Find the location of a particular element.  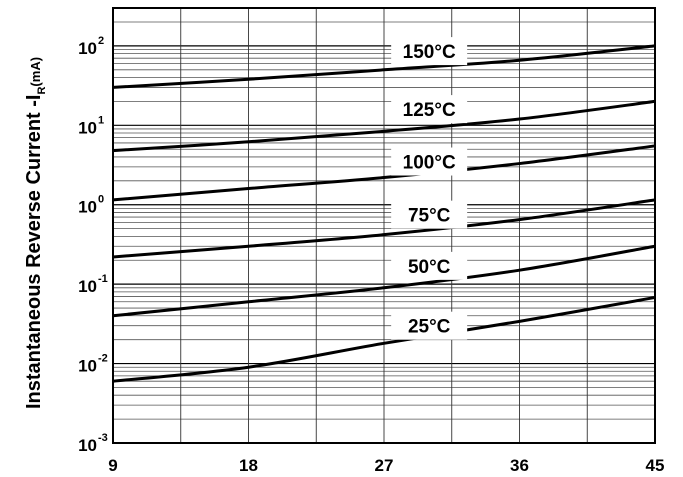

series-label-bg-25C is located at coordinates (429, 325).